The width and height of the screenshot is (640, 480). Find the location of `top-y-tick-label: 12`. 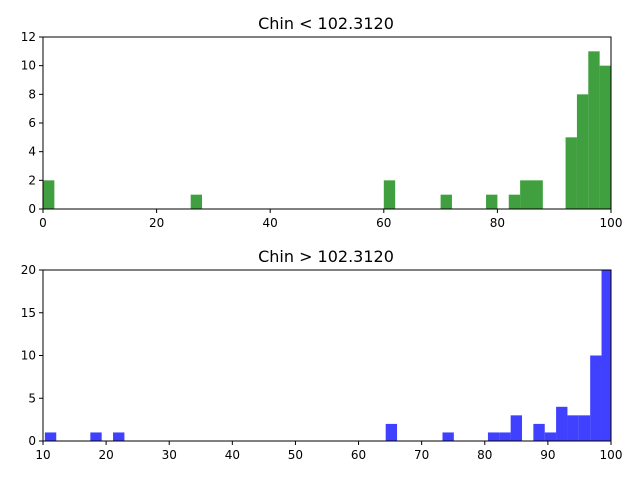

top-y-tick-label: 12 is located at coordinates (28, 37).